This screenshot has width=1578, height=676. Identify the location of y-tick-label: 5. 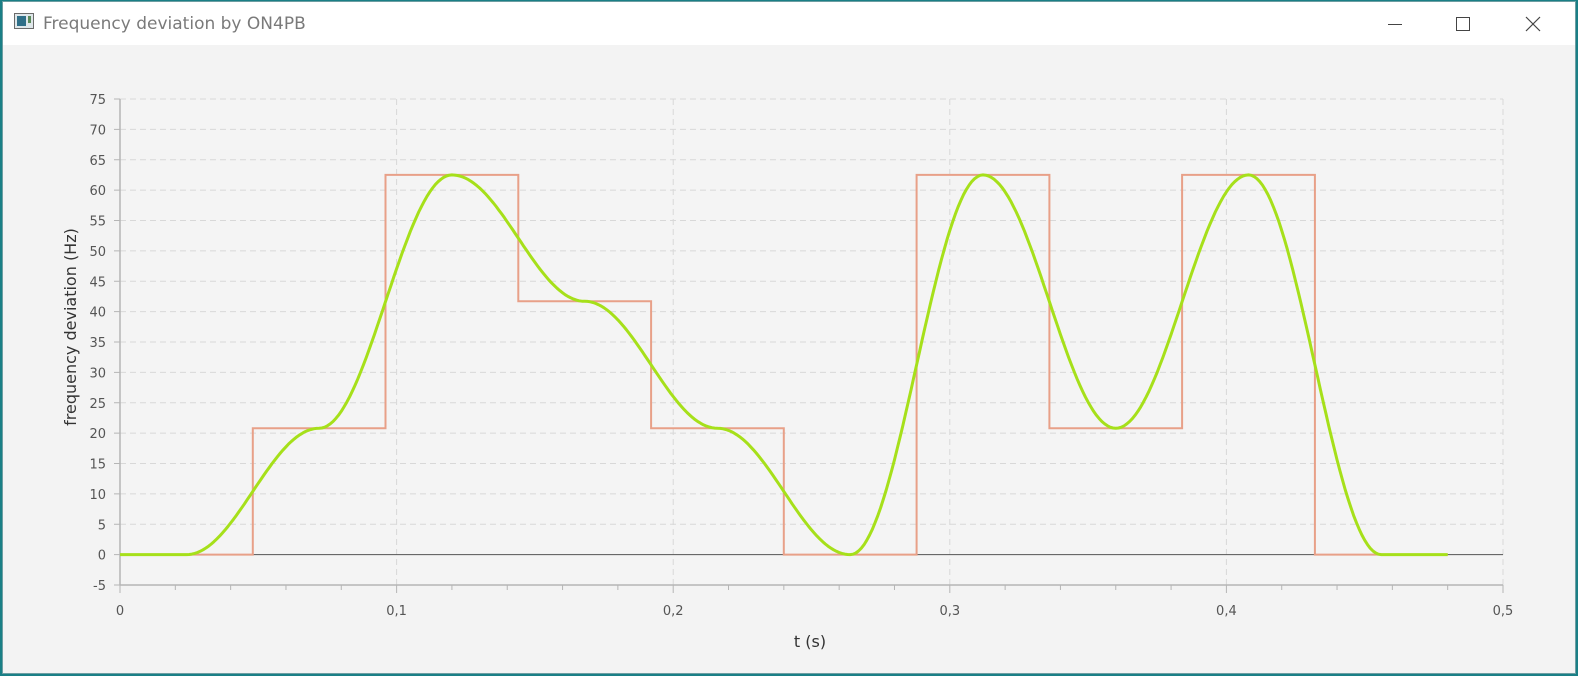
(102, 525).